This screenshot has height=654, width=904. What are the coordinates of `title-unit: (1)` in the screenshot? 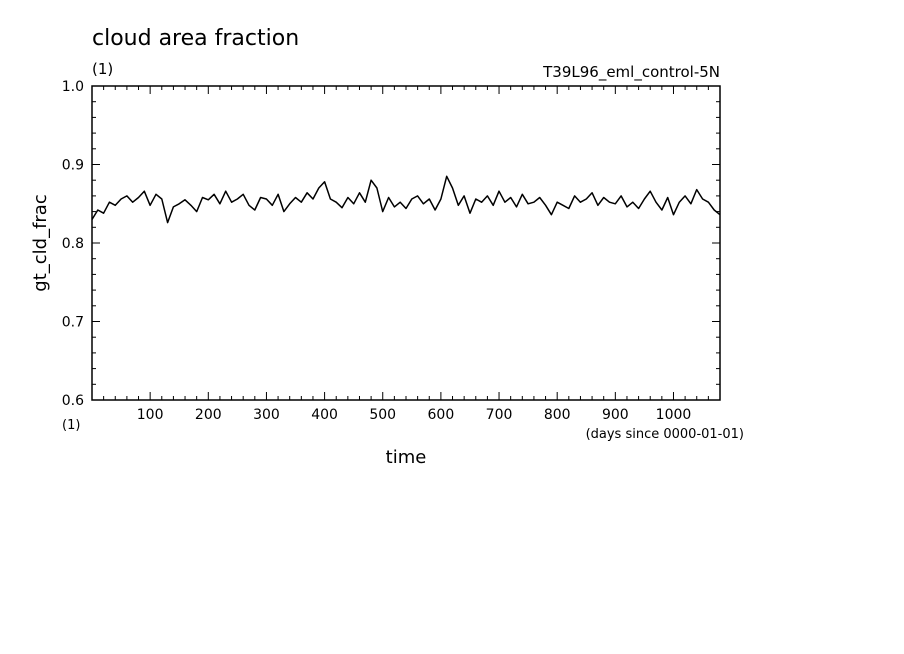 It's located at (102, 69).